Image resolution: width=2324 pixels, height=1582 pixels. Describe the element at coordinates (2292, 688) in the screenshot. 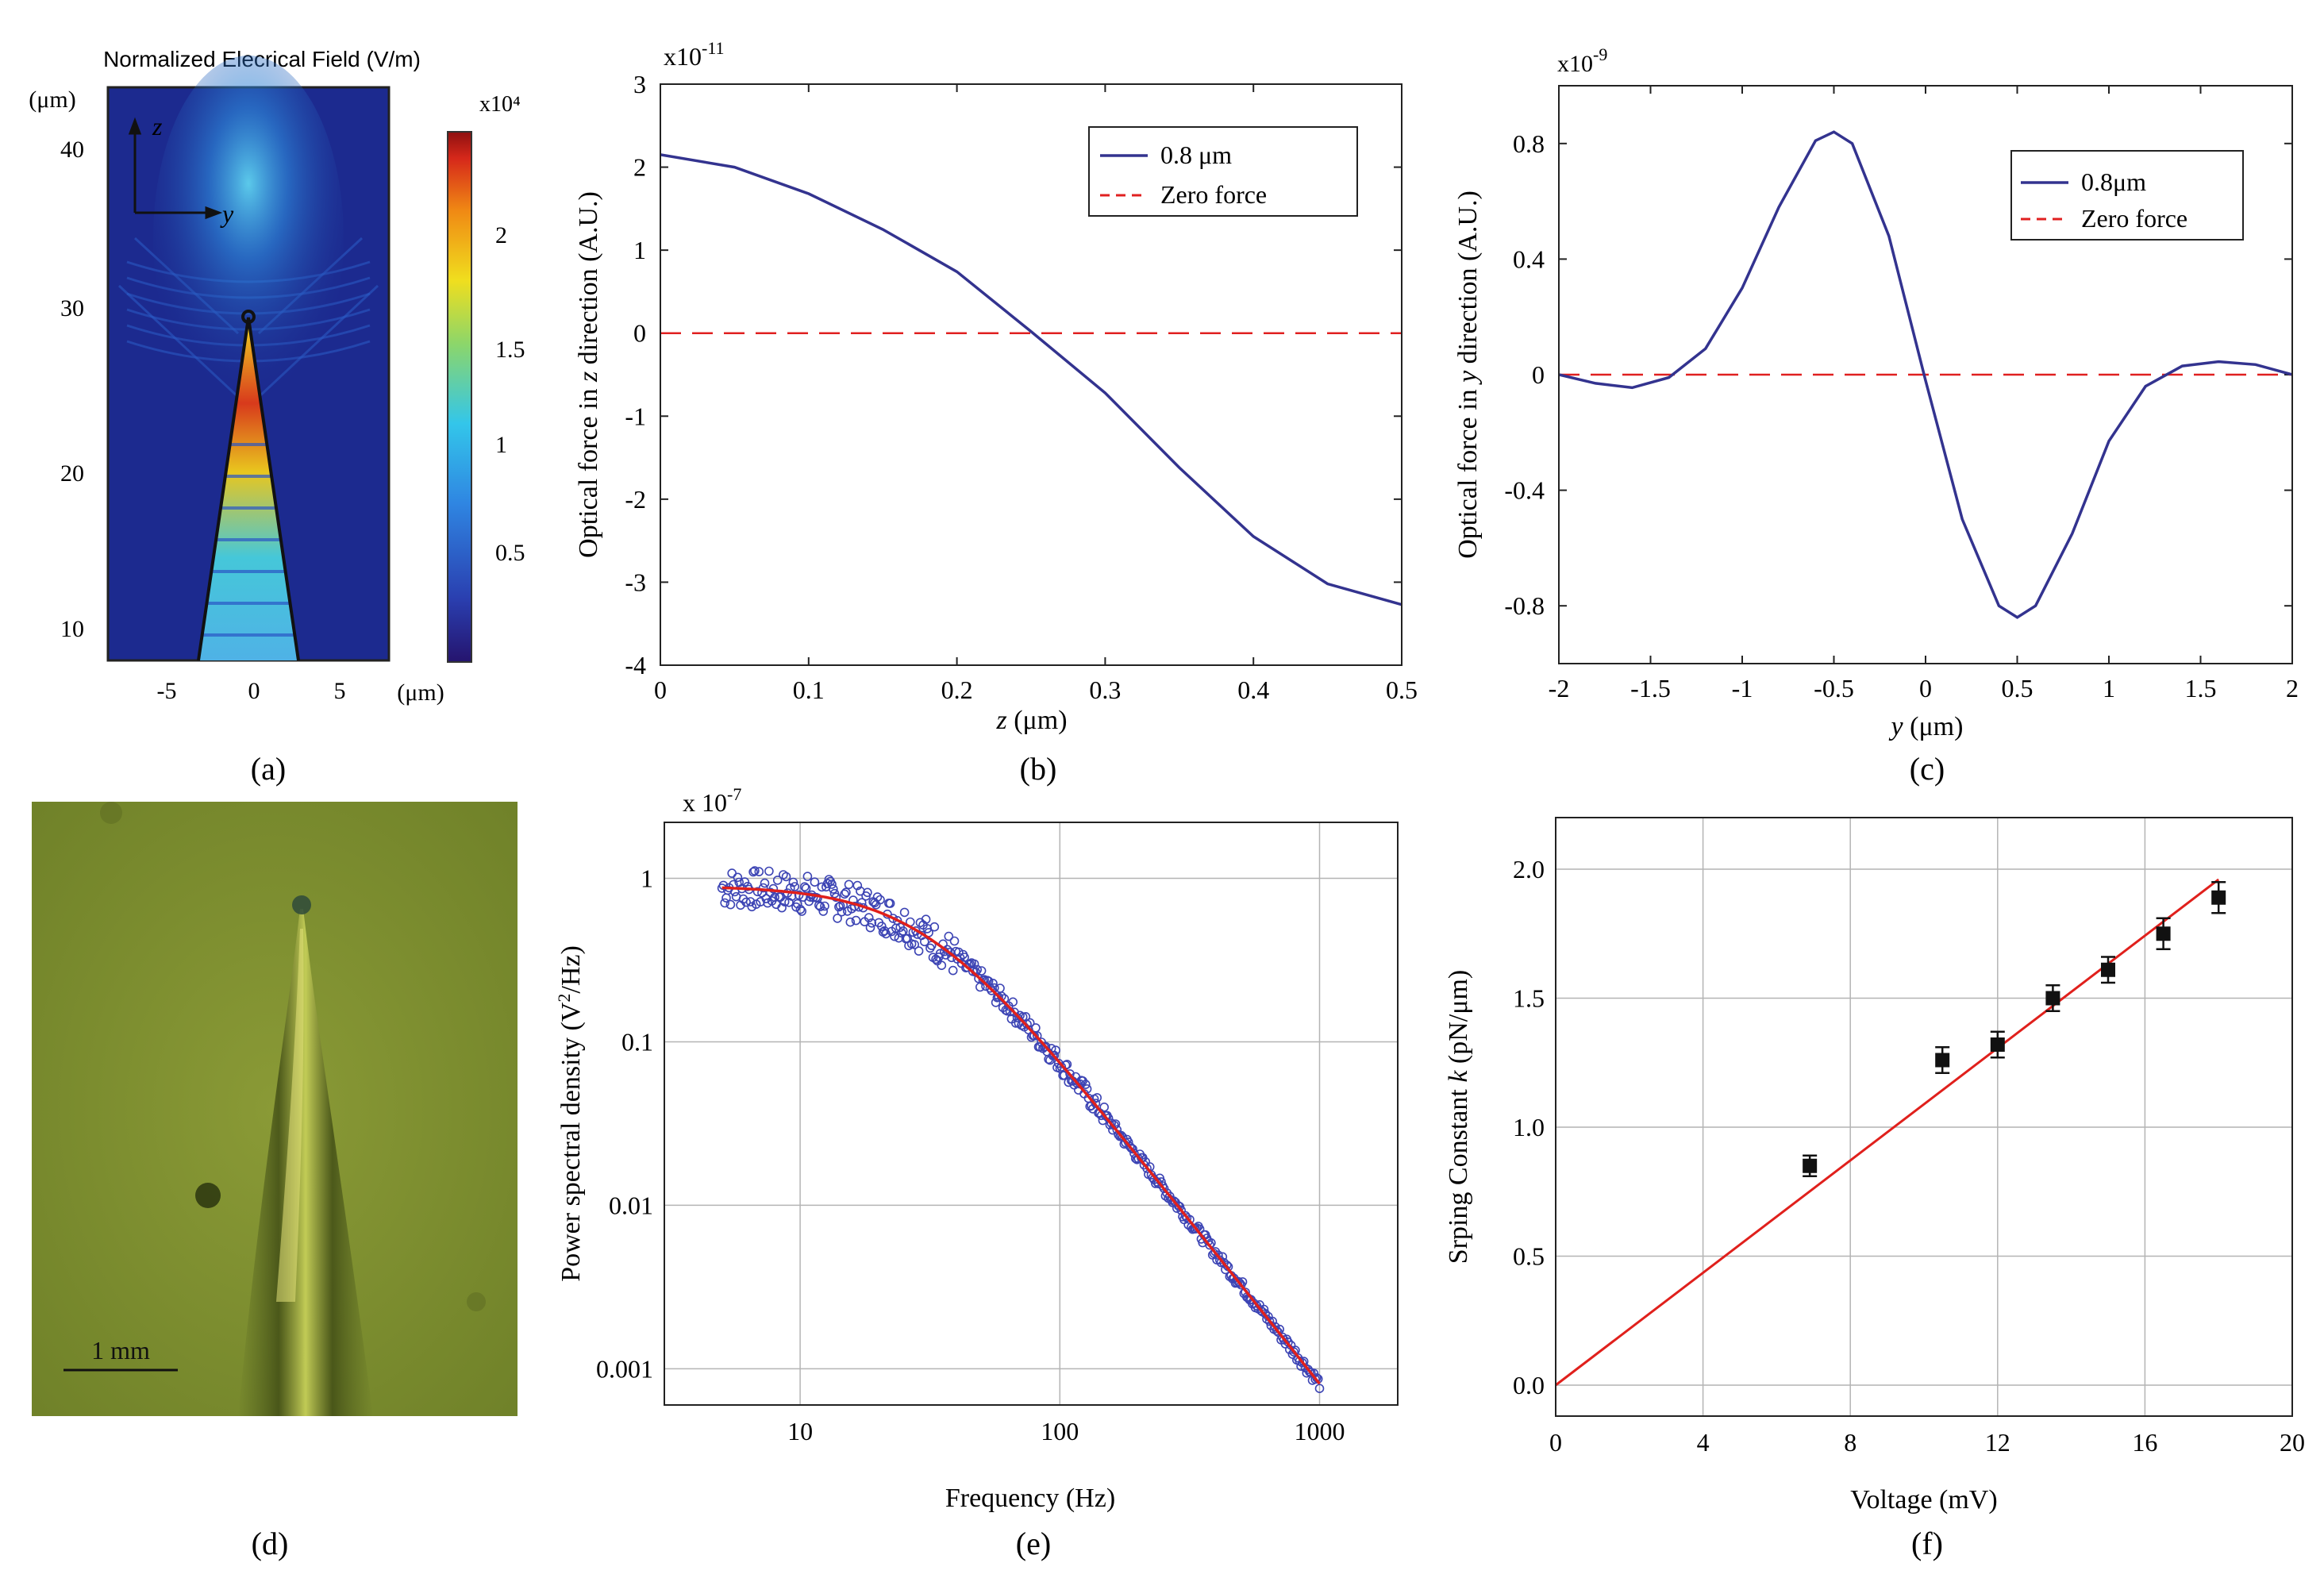

I see `x-tick-label: 2` at that location.